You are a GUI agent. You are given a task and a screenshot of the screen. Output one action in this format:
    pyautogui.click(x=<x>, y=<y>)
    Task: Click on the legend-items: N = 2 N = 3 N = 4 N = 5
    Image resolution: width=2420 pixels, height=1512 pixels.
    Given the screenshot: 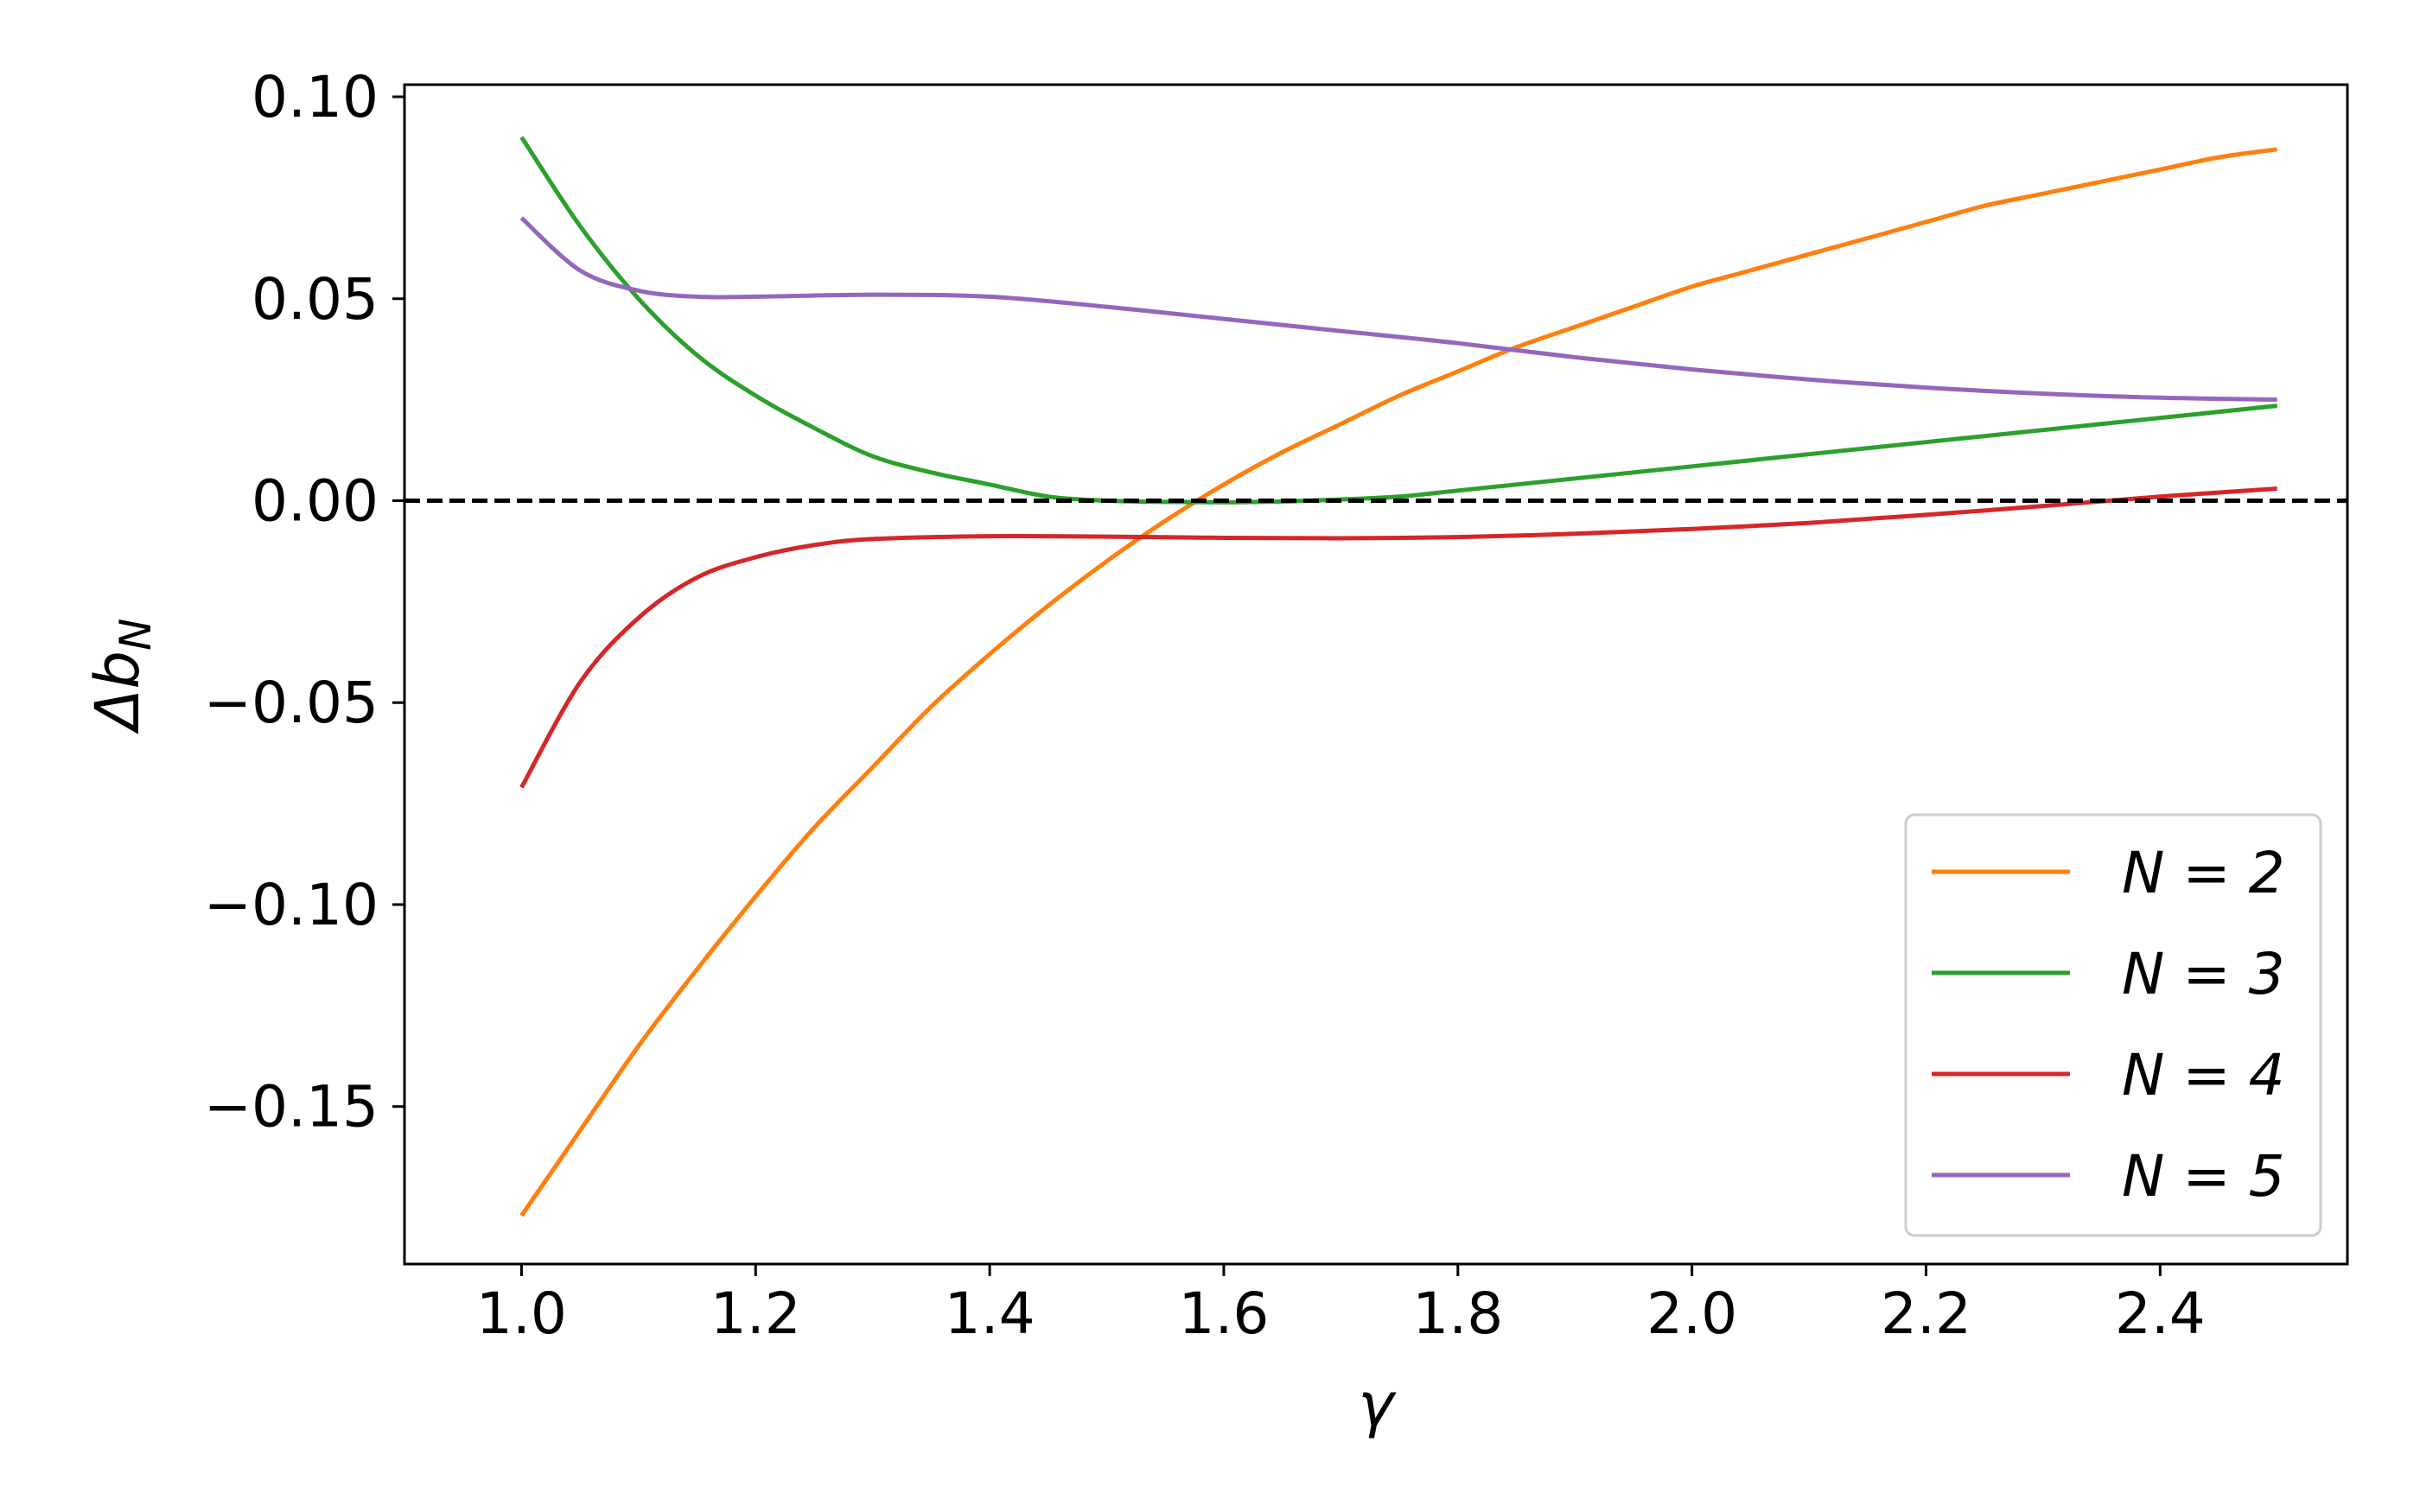 What is the action you would take?
    pyautogui.click(x=2108, y=1025)
    